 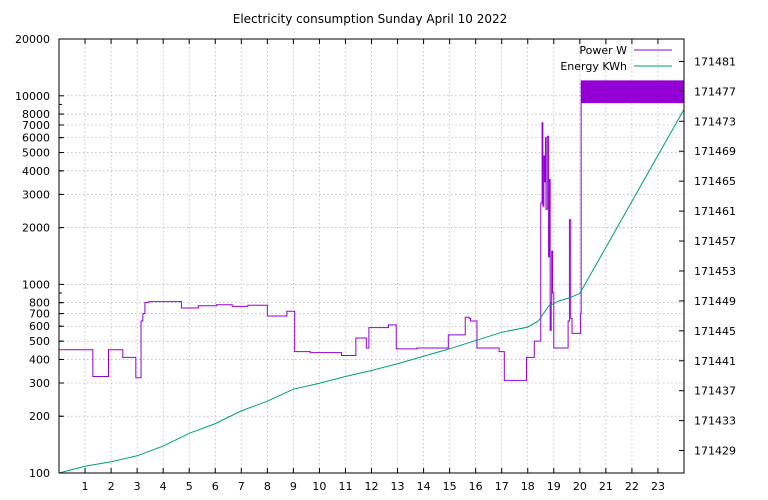 What do you see at coordinates (715, 61) in the screenshot?
I see `y2-tick-label: 171481` at bounding box center [715, 61].